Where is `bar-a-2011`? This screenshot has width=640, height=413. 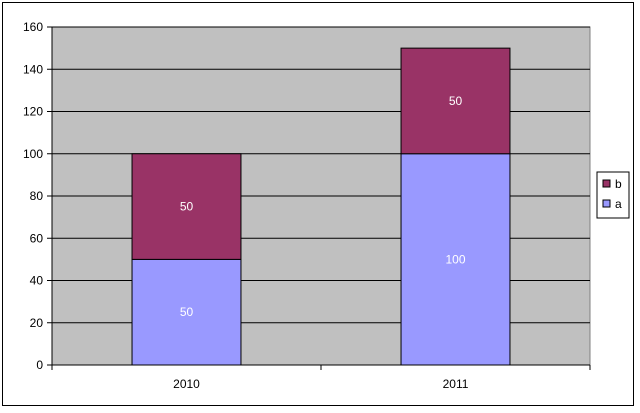 bar-a-2011 is located at coordinates (455, 259).